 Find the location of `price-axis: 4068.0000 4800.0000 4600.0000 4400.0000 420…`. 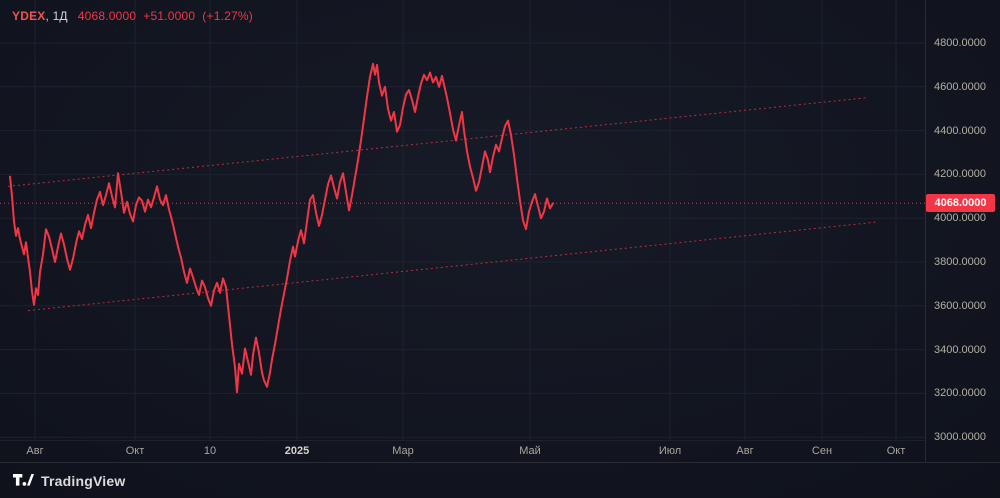

price-axis: 4068.0000 4800.0000 4600.0000 4400.0000 420… is located at coordinates (962, 231).